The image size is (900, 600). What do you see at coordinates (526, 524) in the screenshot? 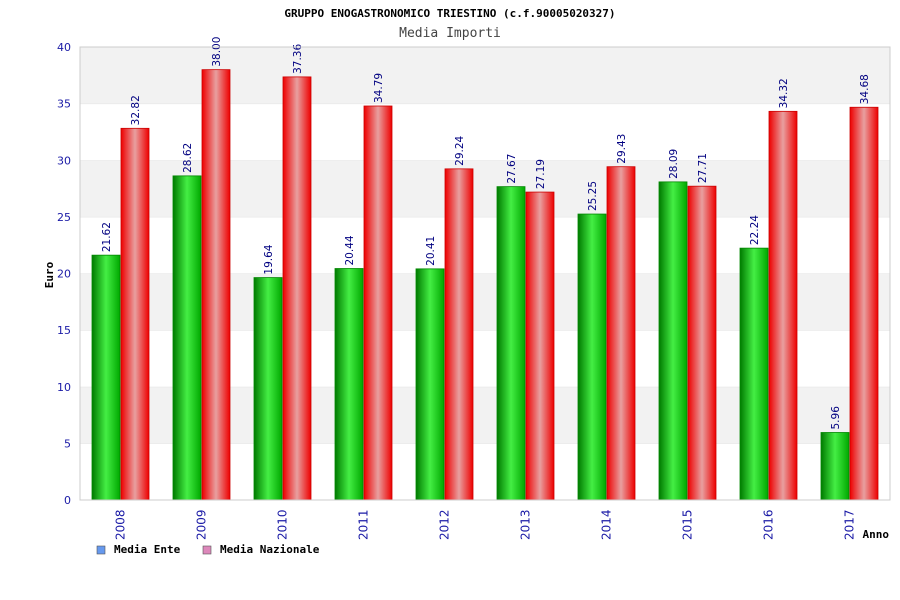
I see `x-tick-label: 2013` at bounding box center [526, 524].